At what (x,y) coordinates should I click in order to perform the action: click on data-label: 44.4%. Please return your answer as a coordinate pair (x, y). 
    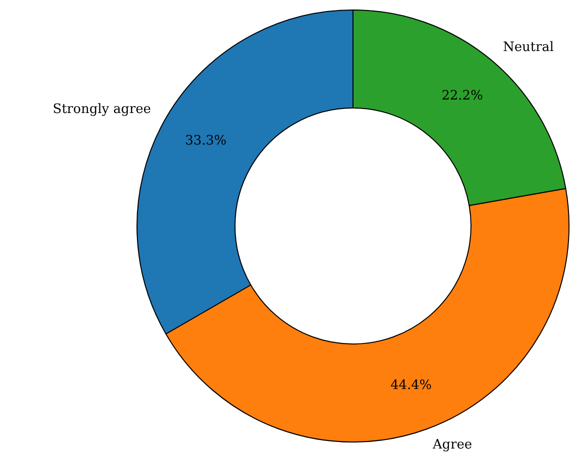
    Looking at the image, I should click on (411, 386).